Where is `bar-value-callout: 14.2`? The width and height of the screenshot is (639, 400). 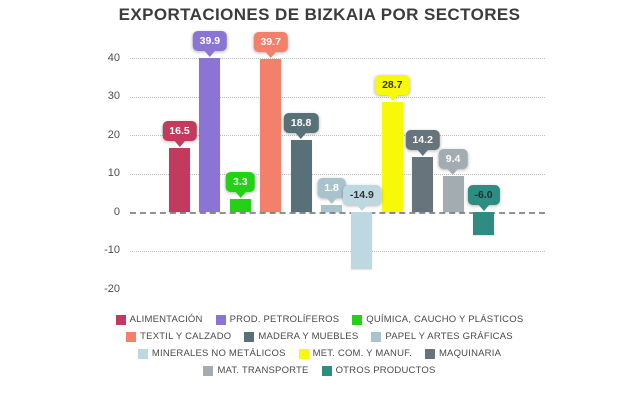 bar-value-callout: 14.2 is located at coordinates (422, 143).